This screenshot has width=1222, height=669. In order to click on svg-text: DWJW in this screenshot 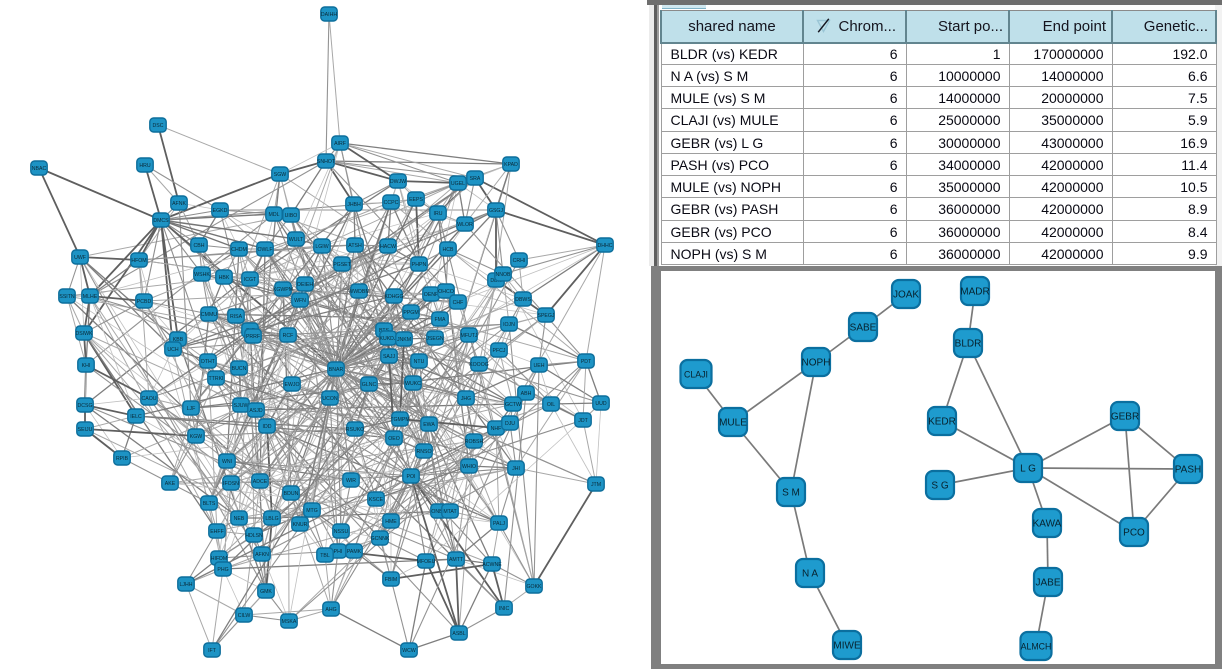, I will do `click(398, 182)`.